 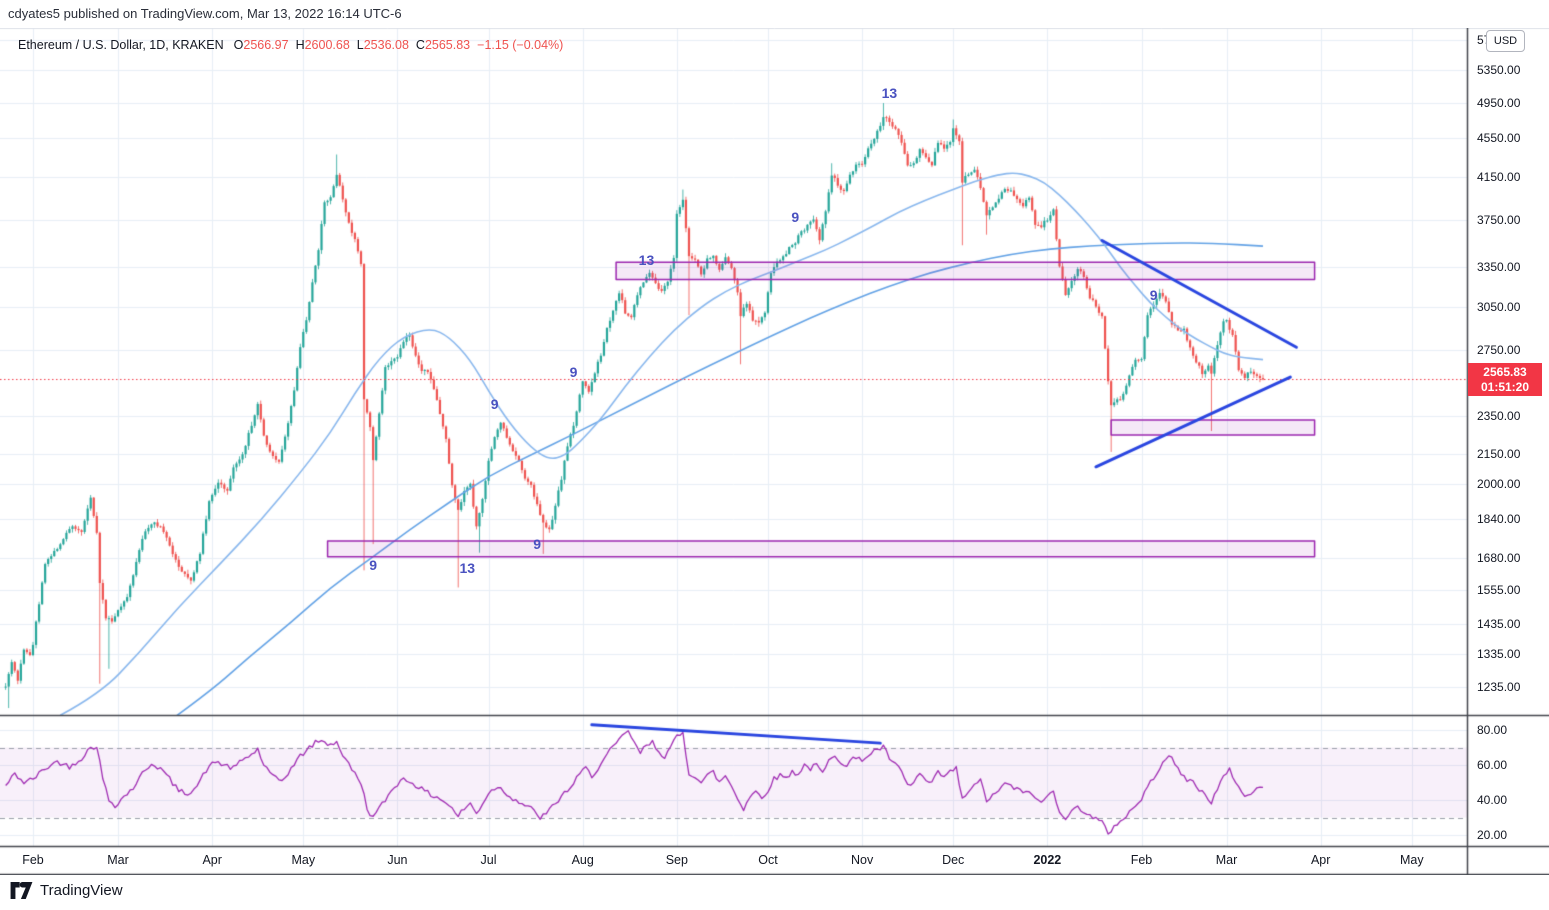 I want to click on last-price-label: 2565.83 01:51:20, so click(x=1505, y=379).